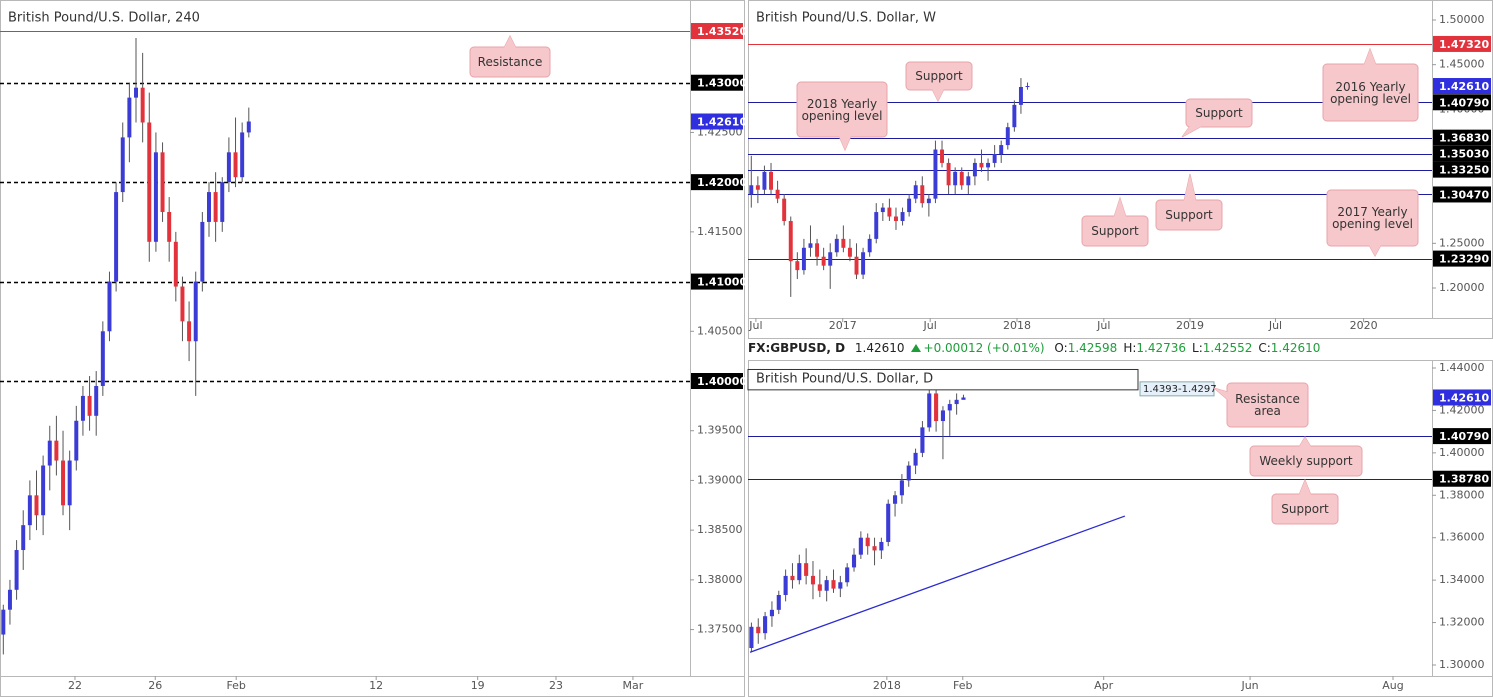 The image size is (1493, 697). What do you see at coordinates (1295, 348) in the screenshot?
I see `field-value: 1.42610` at bounding box center [1295, 348].